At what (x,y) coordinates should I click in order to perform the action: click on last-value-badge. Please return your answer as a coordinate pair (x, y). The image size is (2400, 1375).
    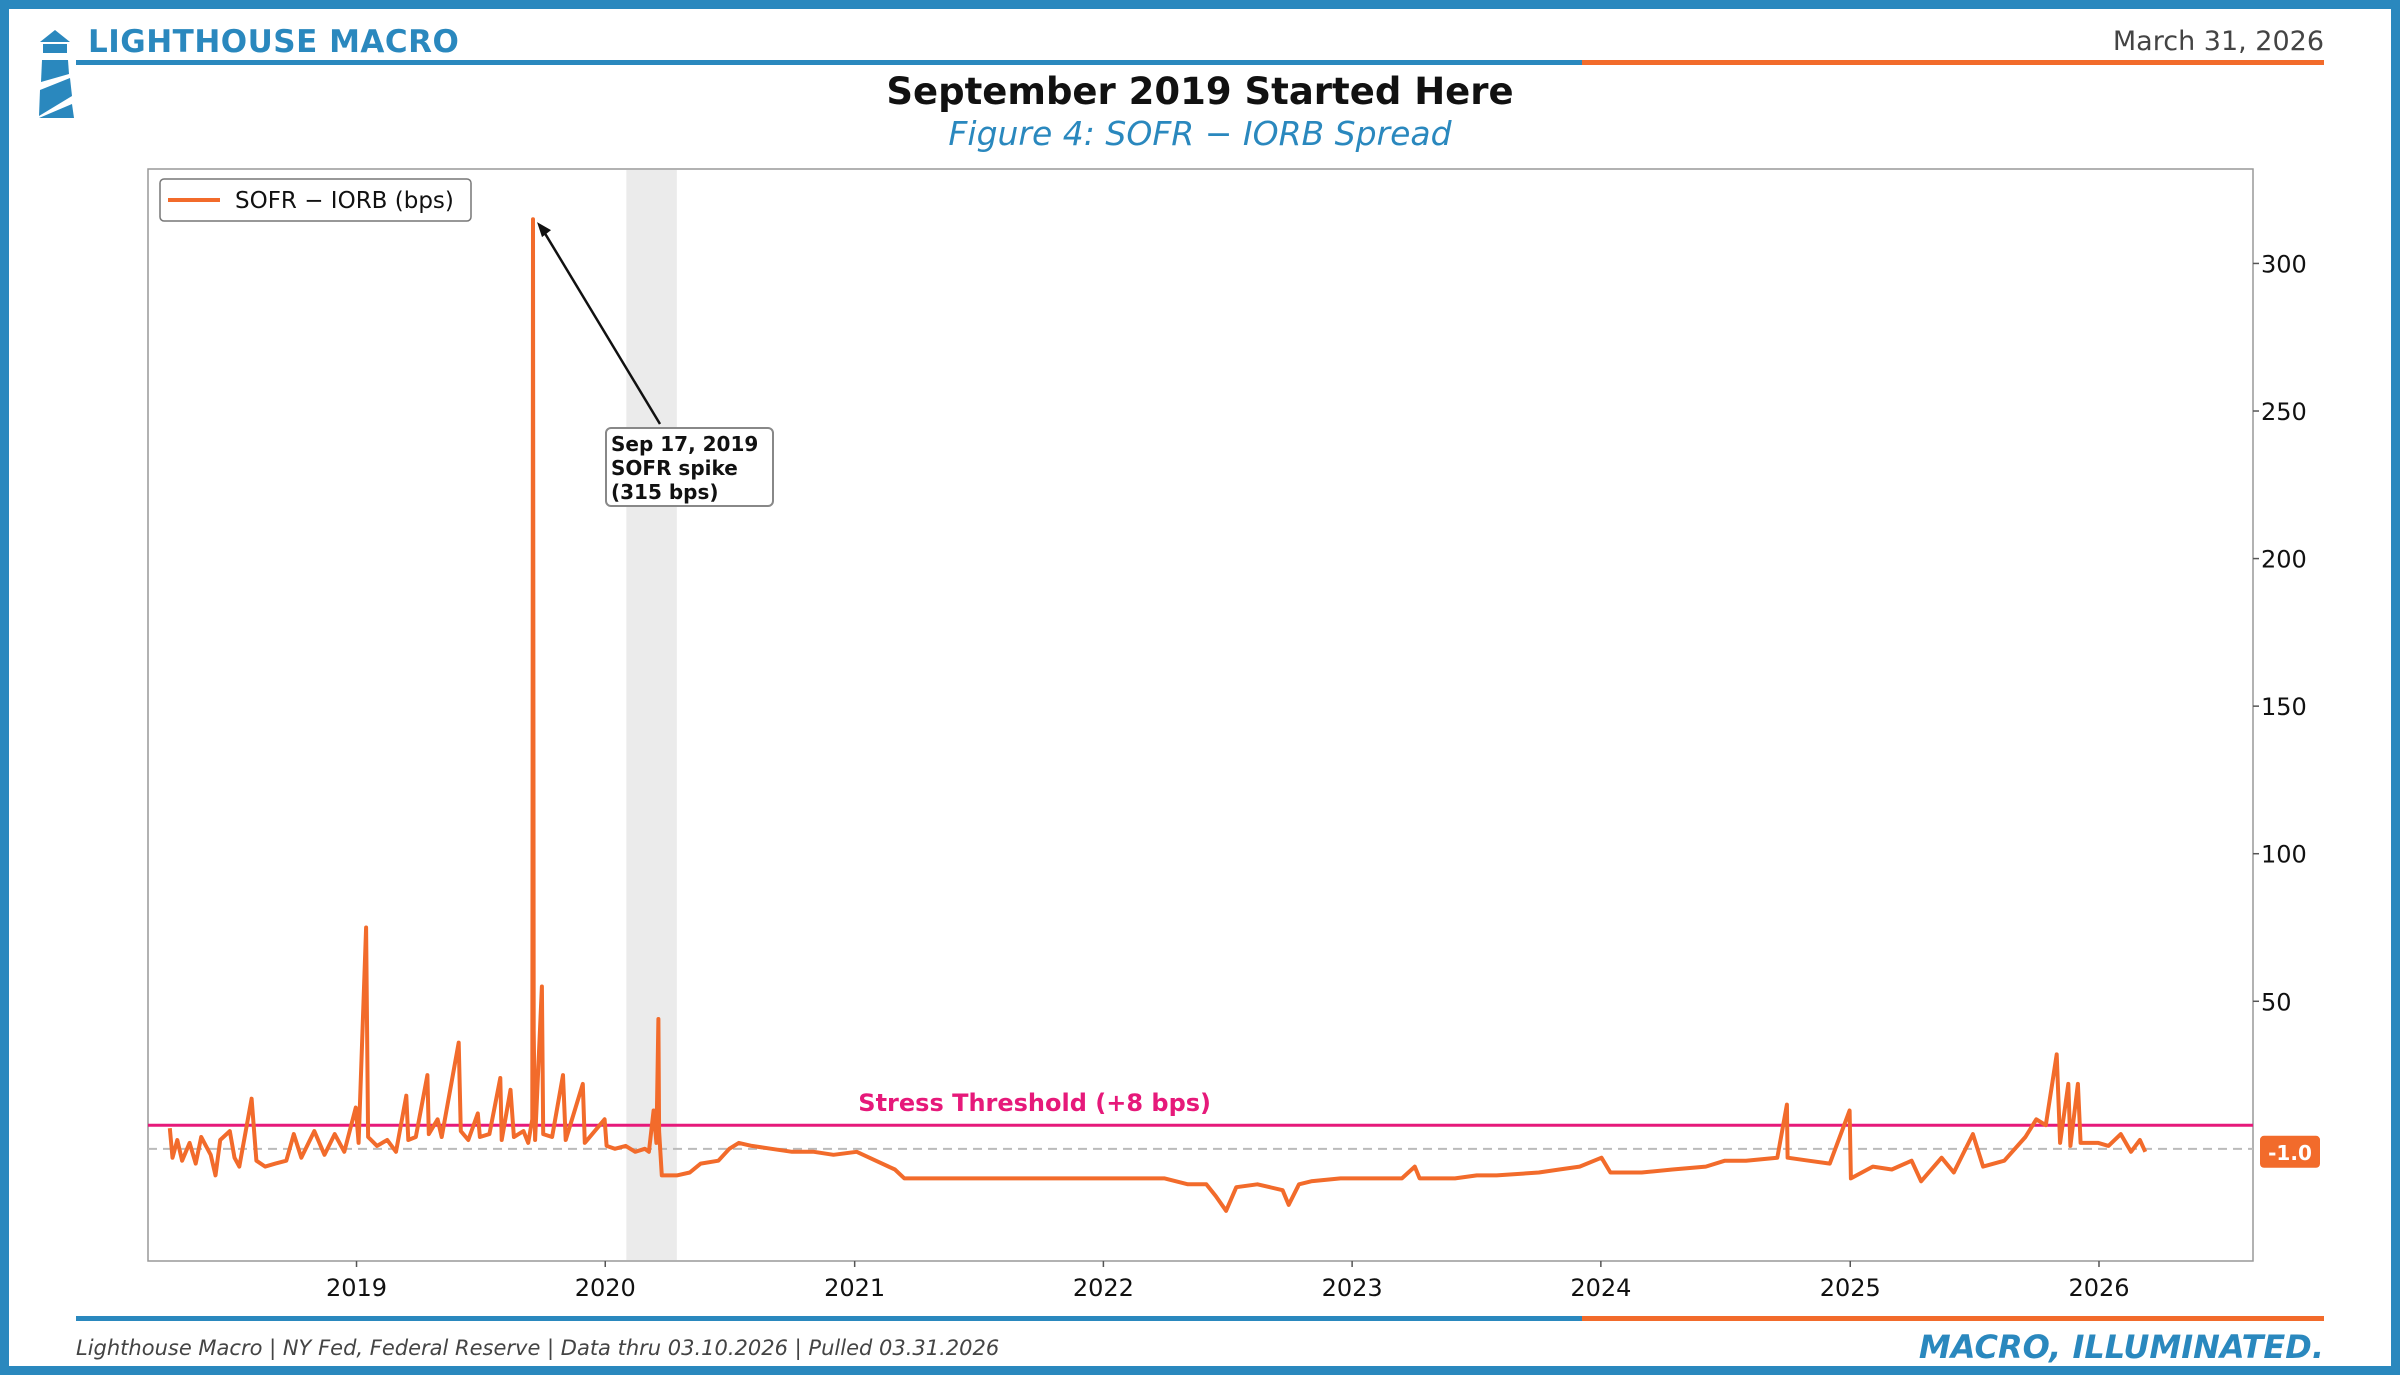
    Looking at the image, I should click on (2290, 1151).